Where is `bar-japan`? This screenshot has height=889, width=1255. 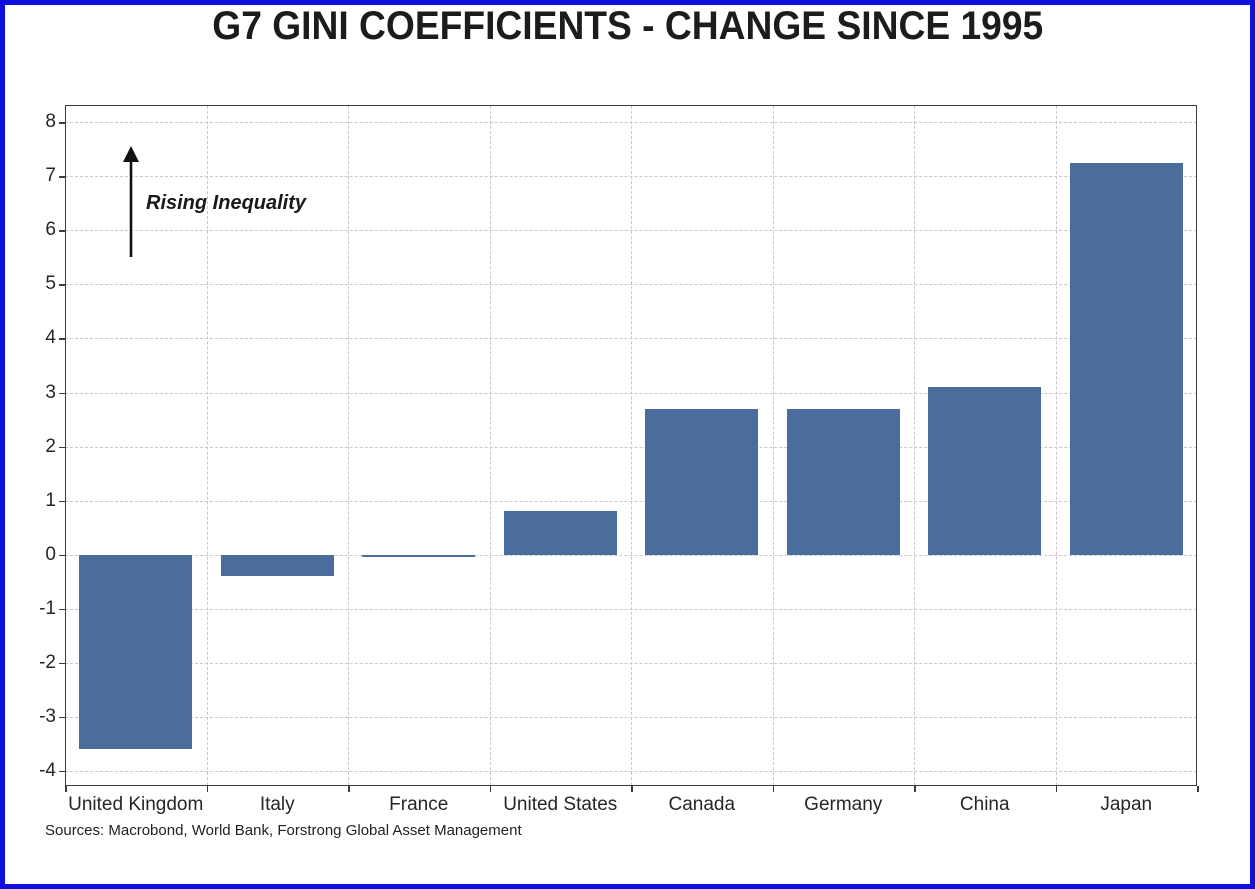
bar-japan is located at coordinates (1126, 358).